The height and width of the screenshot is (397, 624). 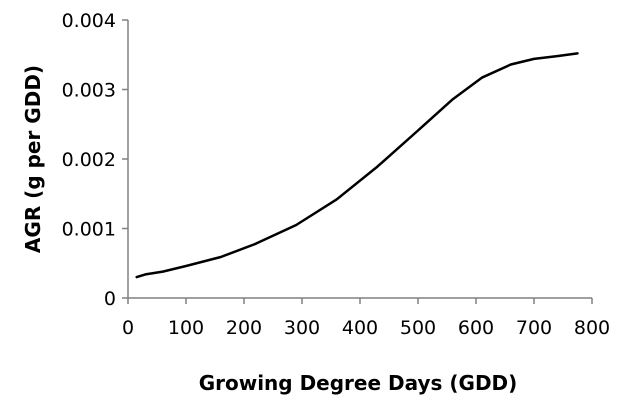 What do you see at coordinates (33, 159) in the screenshot?
I see `y-axis-title: AGR (g per GDD)` at bounding box center [33, 159].